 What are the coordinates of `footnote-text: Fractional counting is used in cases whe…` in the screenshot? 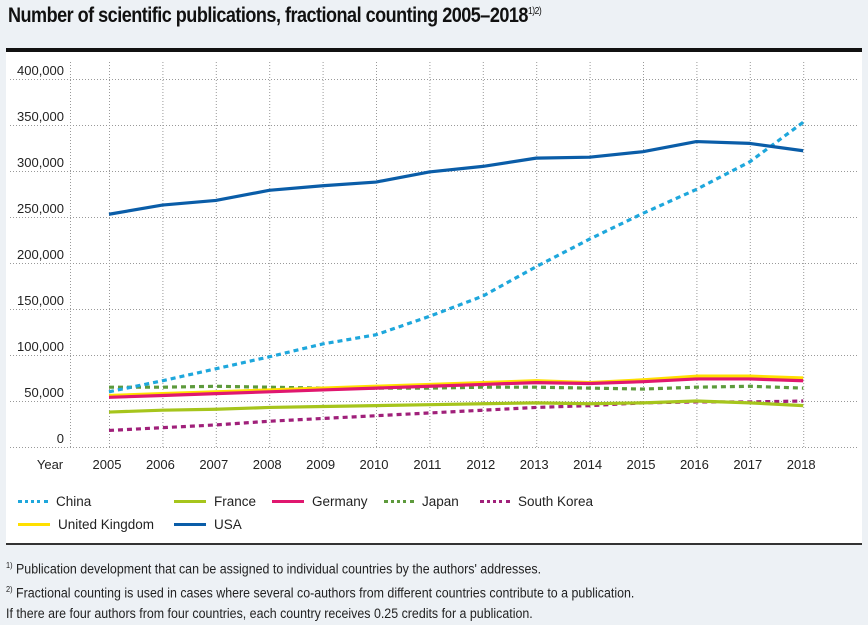 It's located at (325, 593).